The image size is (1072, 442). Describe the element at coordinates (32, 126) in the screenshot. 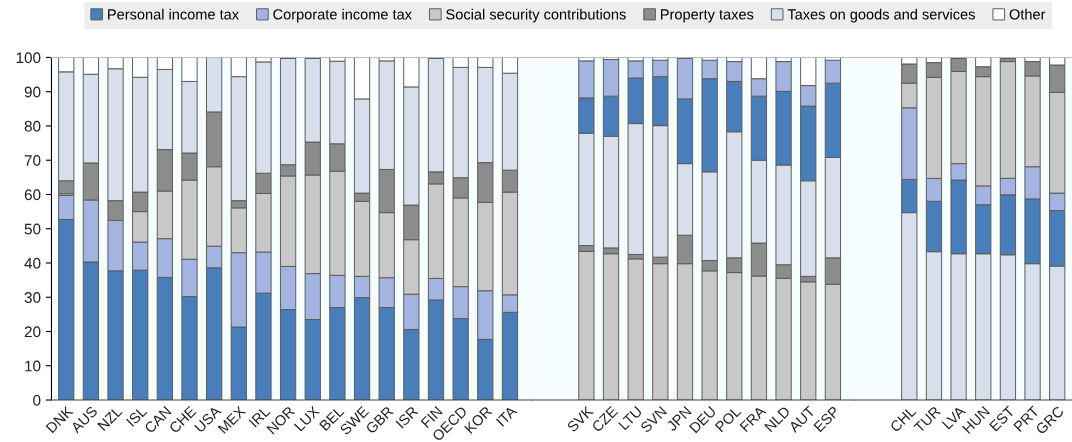

I see `y-tick-label: 80` at that location.